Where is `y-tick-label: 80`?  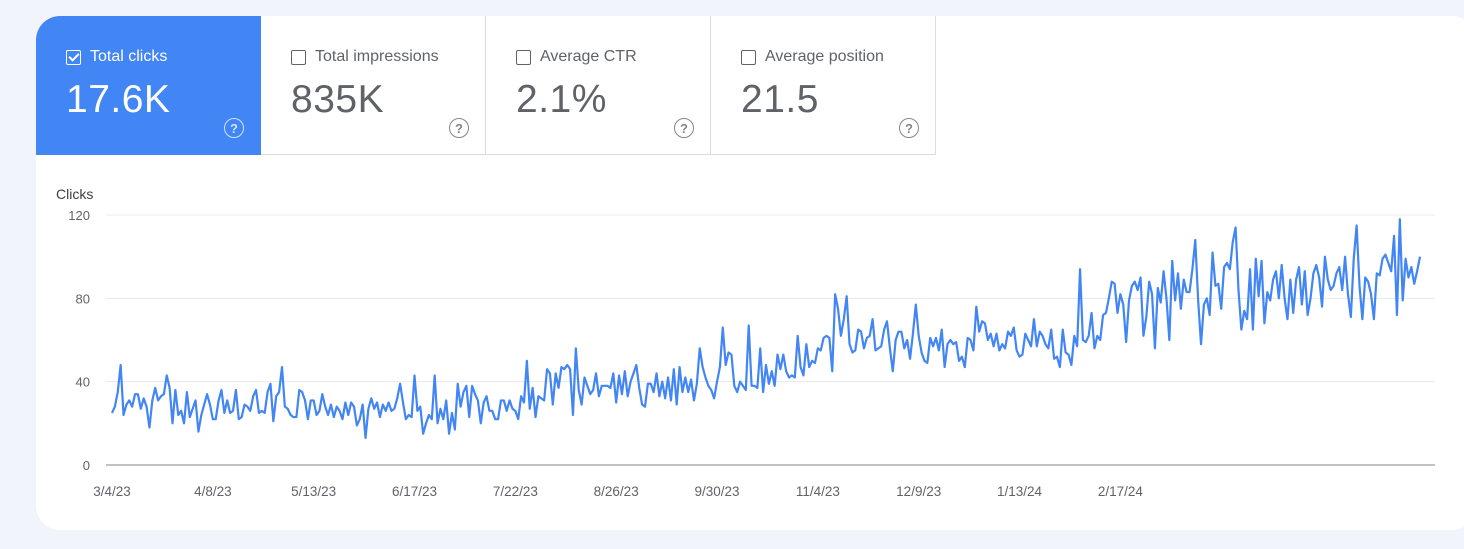 y-tick-label: 80 is located at coordinates (83, 298).